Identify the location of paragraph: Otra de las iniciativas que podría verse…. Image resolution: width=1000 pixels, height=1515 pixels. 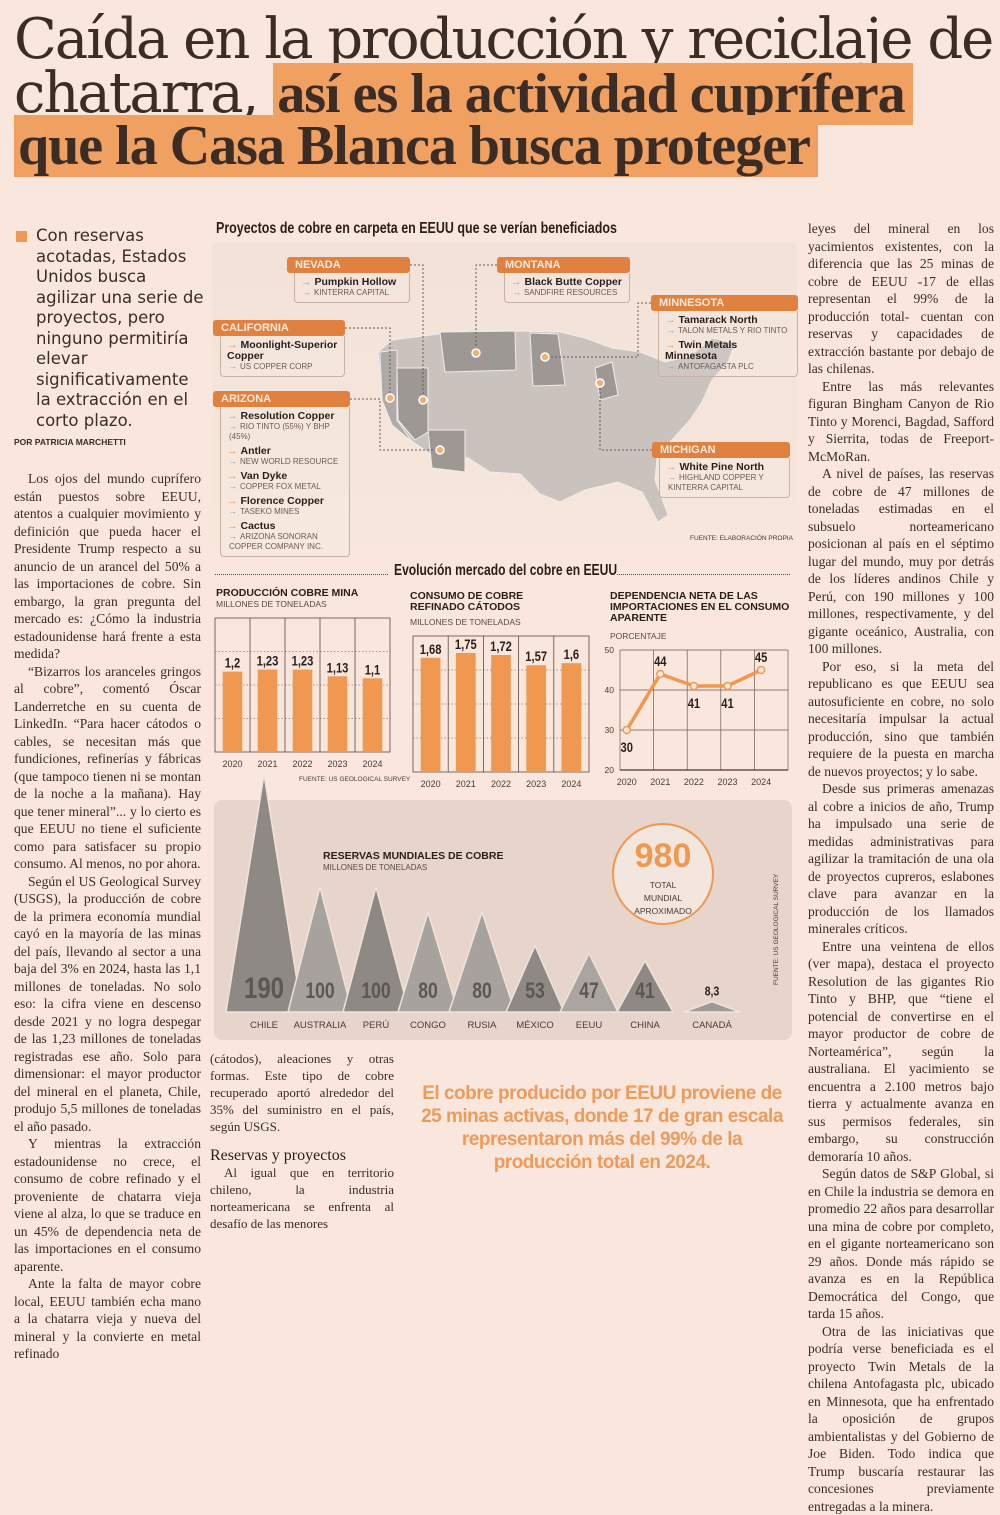
(901, 1419).